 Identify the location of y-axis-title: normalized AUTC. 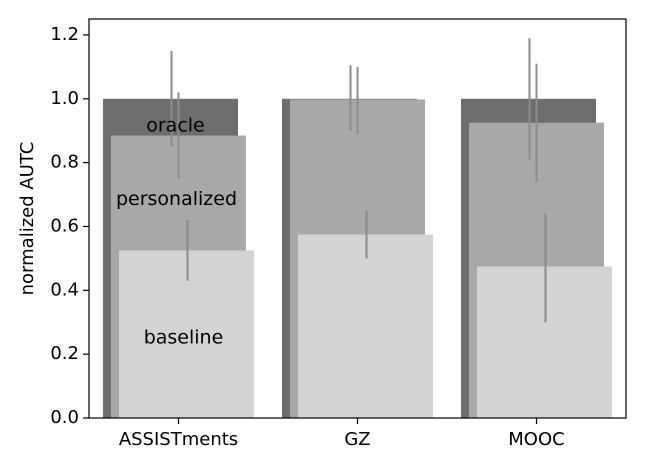
(27, 219).